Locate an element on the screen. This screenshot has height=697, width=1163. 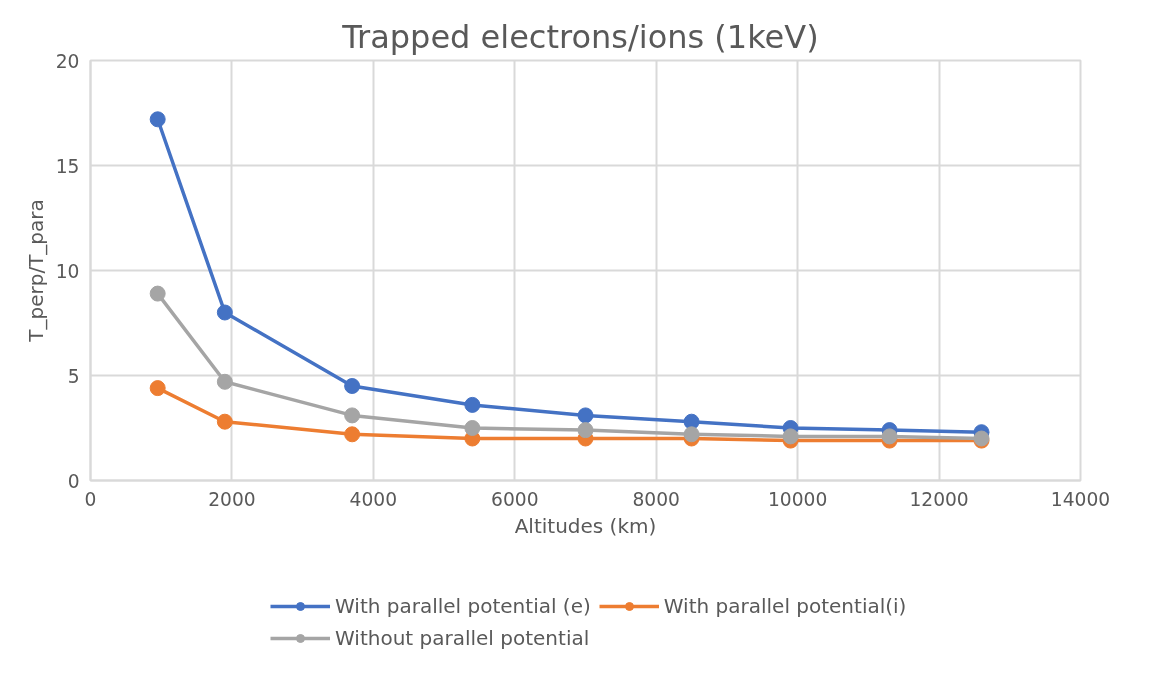
y-tick-label: 15 is located at coordinates (67, 166).